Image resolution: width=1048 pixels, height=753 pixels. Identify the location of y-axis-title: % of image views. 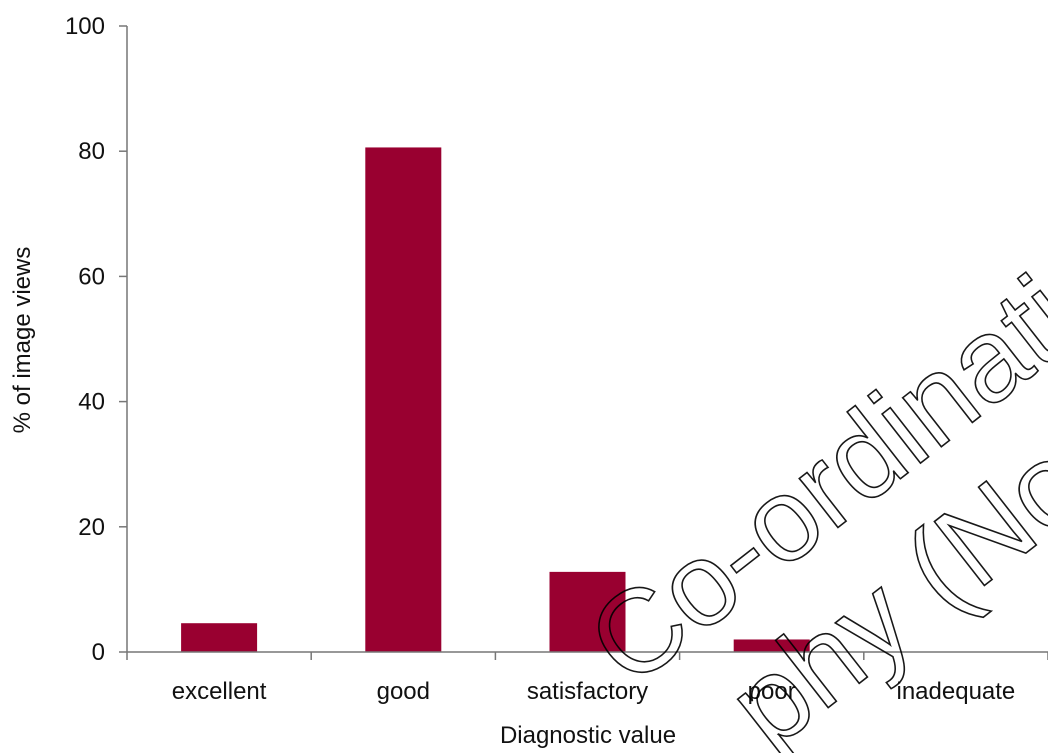
(22, 340).